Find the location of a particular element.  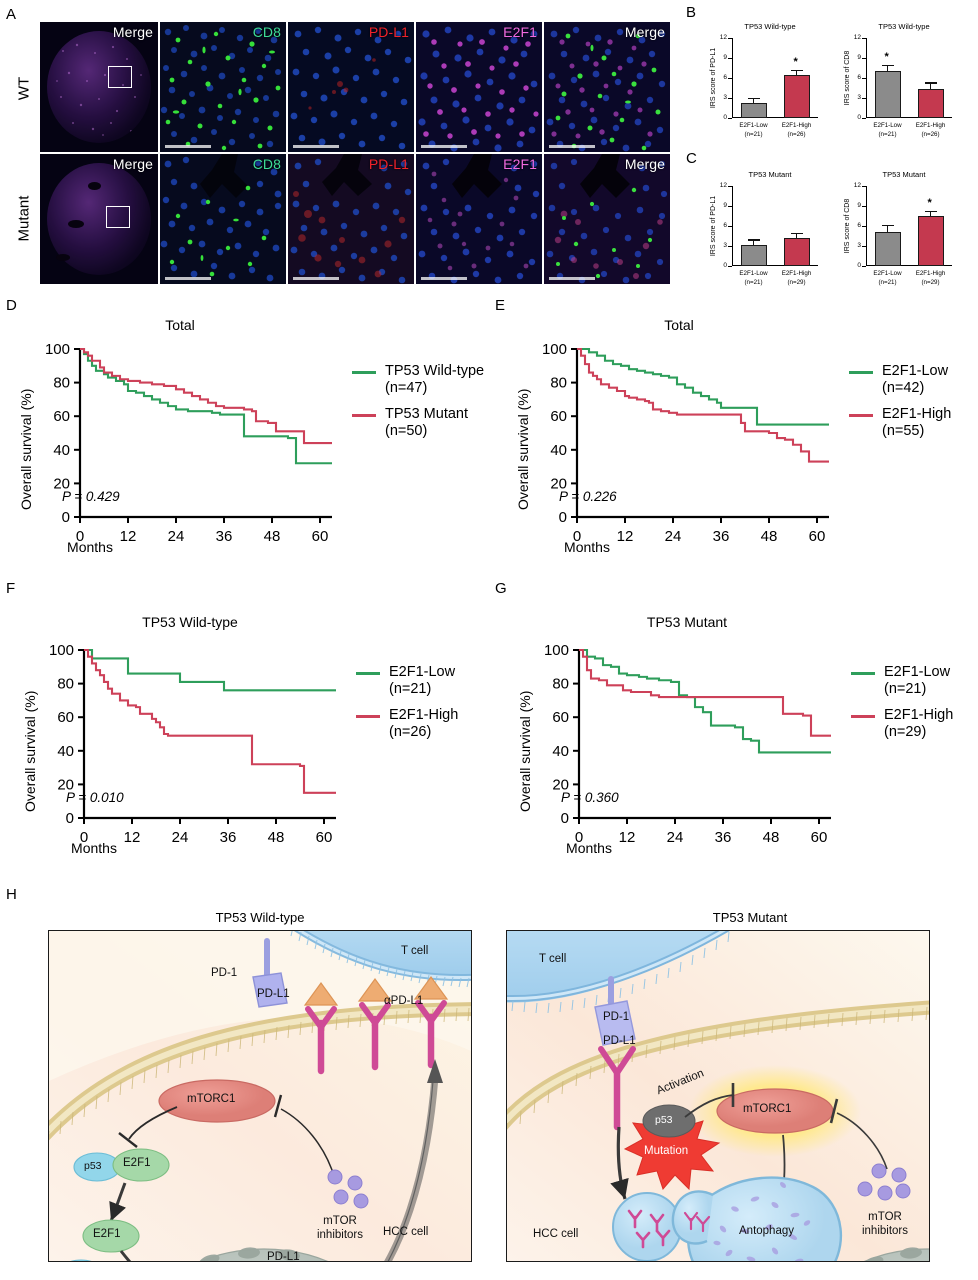

x-axis is located at coordinates (909, 117).